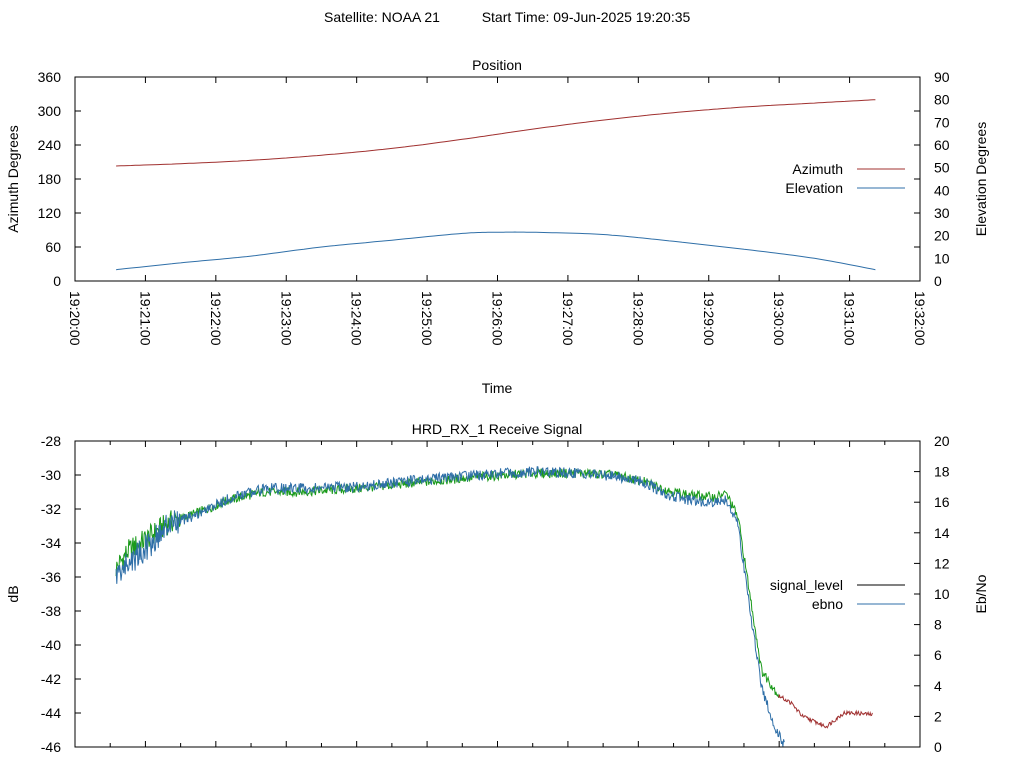 The image size is (1024, 773). I want to click on signal-y-tick-label: -42, so click(51, 679).